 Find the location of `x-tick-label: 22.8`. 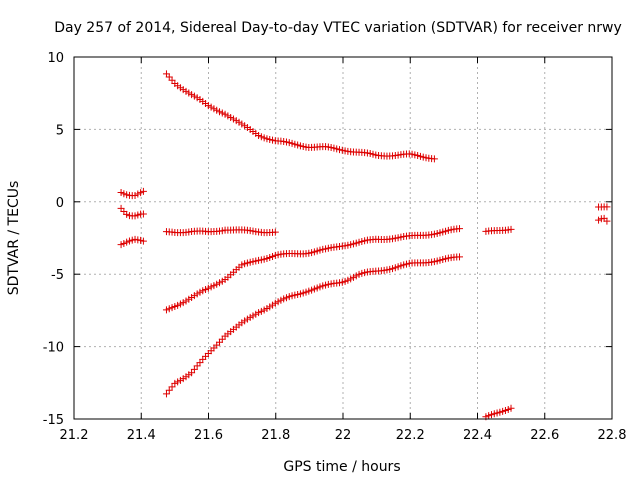

x-tick-label: 22.8 is located at coordinates (612, 435).